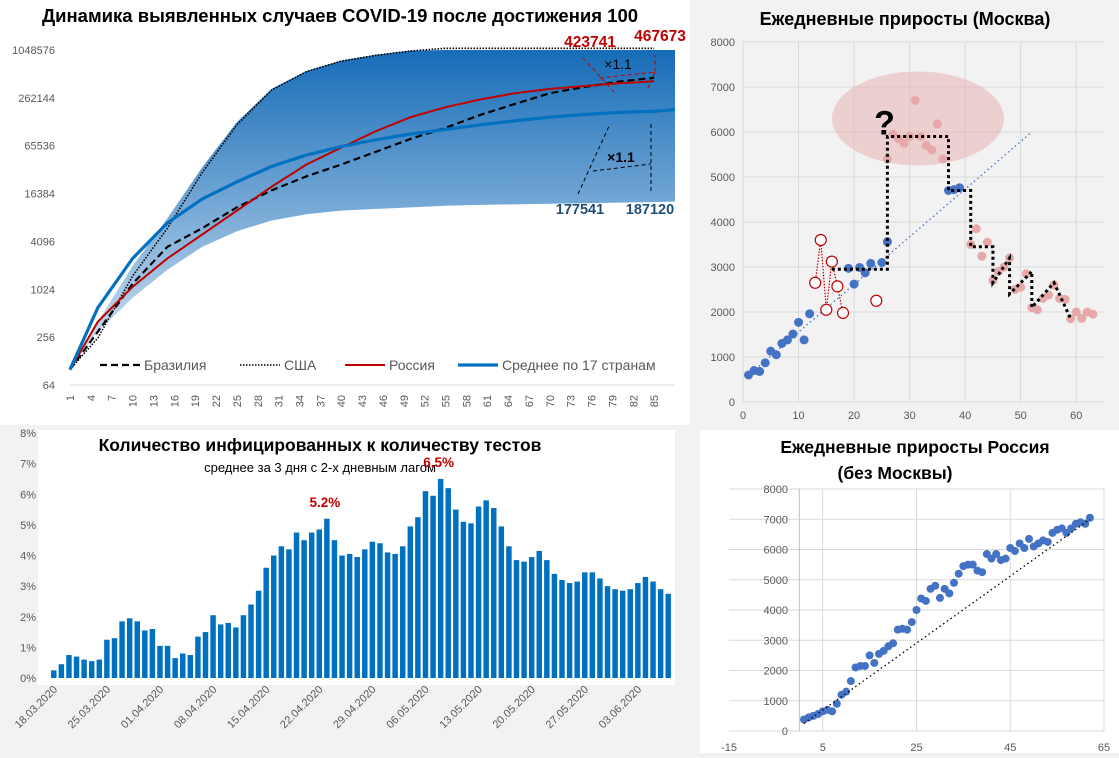 This screenshot has height=758, width=1119. Describe the element at coordinates (621, 157) in the screenshot. I see `annotation-multiplier: ×1.1` at that location.